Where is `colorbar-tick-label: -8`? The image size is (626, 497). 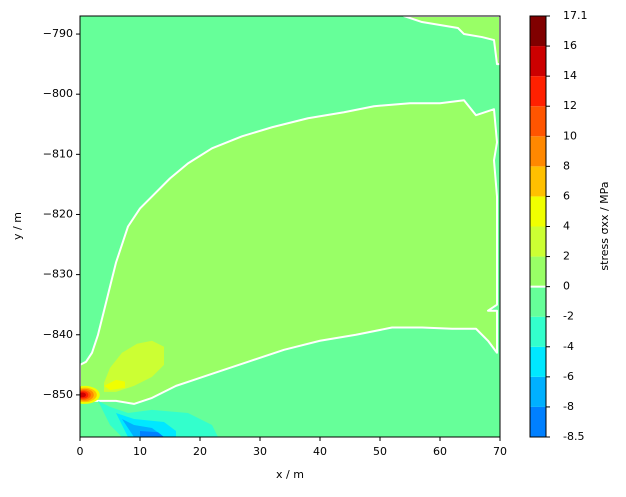 colorbar-tick-label: -8 is located at coordinates (568, 406).